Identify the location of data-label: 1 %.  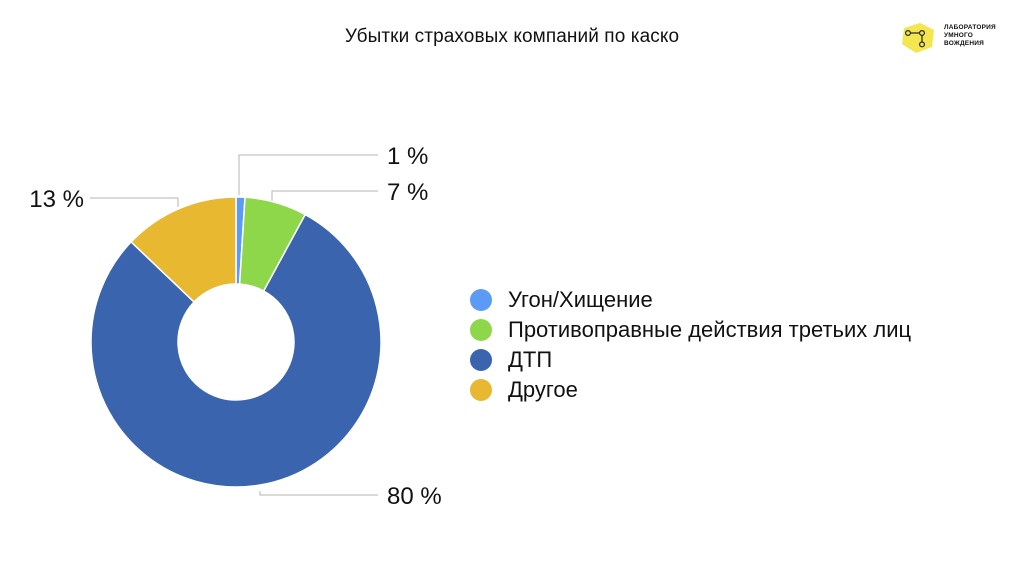
(407, 156).